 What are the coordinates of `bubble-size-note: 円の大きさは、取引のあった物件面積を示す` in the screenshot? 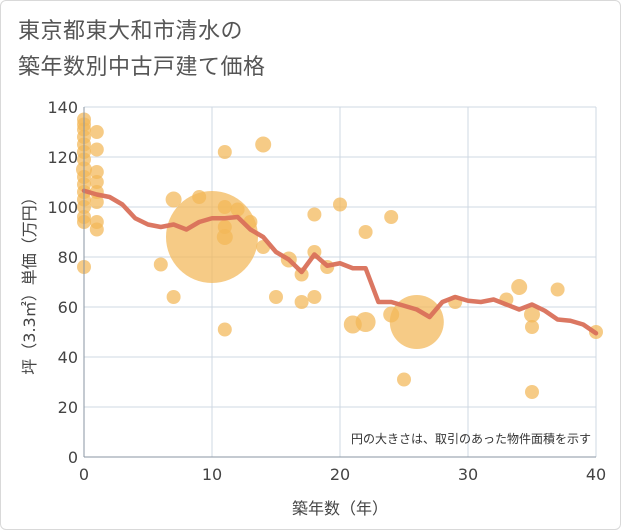 It's located at (471, 438).